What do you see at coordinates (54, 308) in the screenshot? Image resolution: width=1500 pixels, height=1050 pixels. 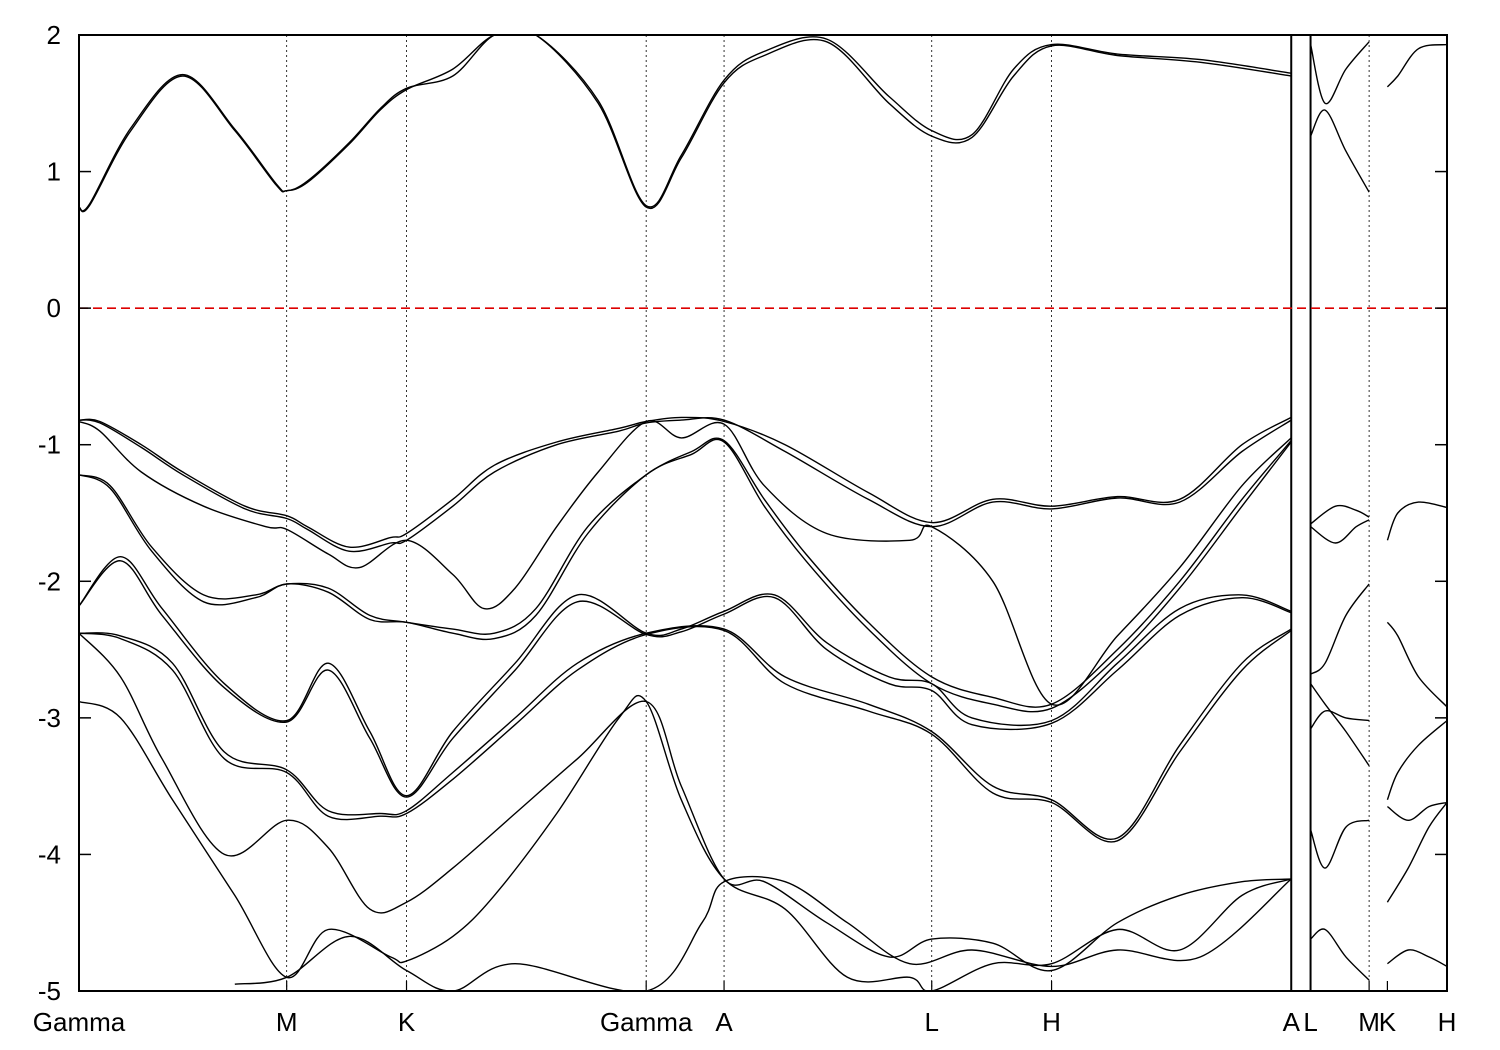 I see `y-tick-label: 0` at bounding box center [54, 308].